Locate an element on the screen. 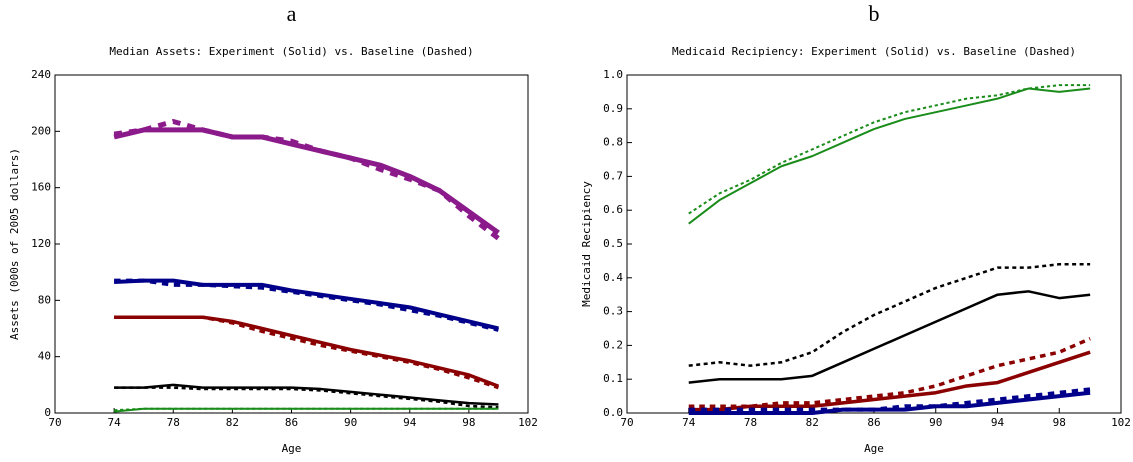  y-tick-label: 0.7 is located at coordinates (613, 175).